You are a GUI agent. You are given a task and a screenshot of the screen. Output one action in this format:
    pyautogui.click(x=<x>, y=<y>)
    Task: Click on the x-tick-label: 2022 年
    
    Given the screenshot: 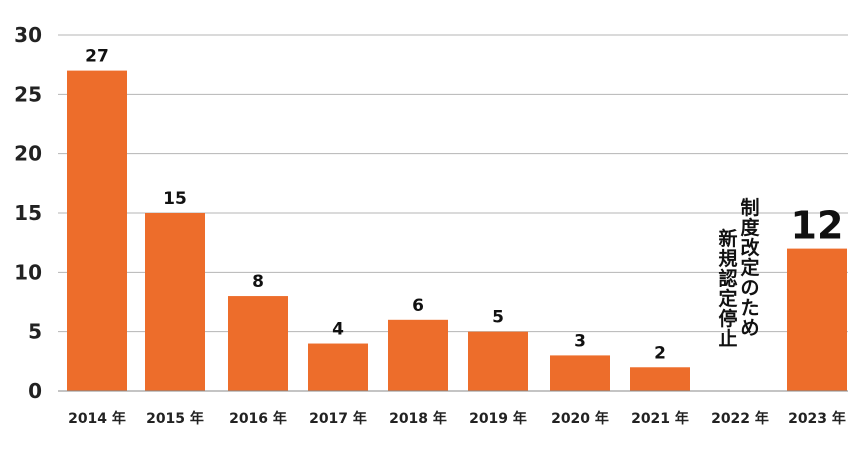 What is the action you would take?
    pyautogui.click(x=740, y=418)
    